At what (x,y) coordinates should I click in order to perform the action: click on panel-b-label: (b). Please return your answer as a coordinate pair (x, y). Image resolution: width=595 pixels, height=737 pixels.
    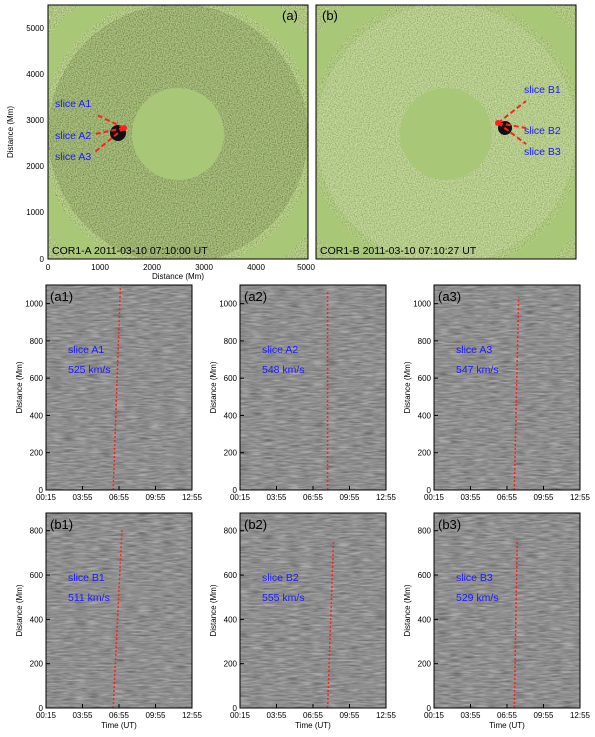
    Looking at the image, I should click on (330, 15).